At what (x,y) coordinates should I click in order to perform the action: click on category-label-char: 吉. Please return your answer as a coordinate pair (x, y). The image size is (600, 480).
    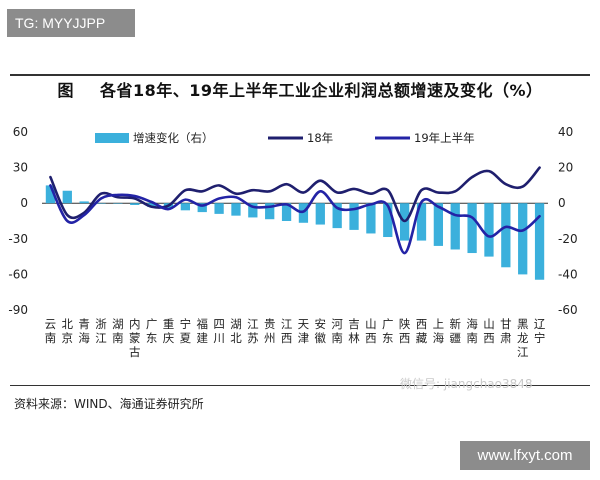
    Looking at the image, I should click on (354, 324).